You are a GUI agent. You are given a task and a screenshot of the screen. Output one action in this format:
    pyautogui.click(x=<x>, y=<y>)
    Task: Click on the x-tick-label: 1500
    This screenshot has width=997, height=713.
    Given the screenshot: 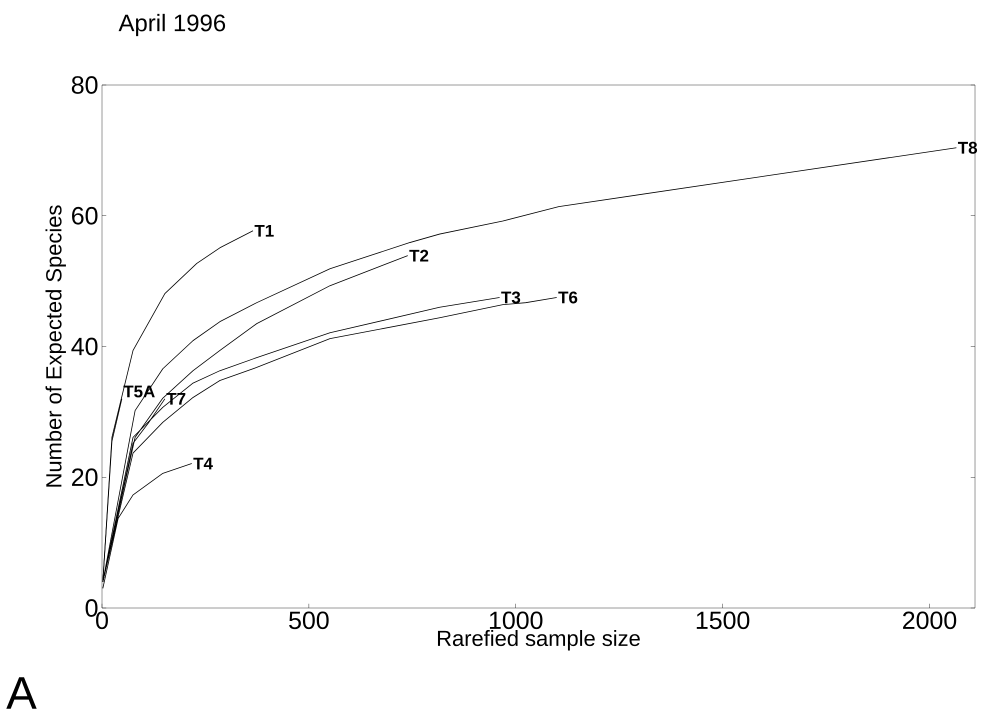 What is the action you would take?
    pyautogui.click(x=723, y=621)
    